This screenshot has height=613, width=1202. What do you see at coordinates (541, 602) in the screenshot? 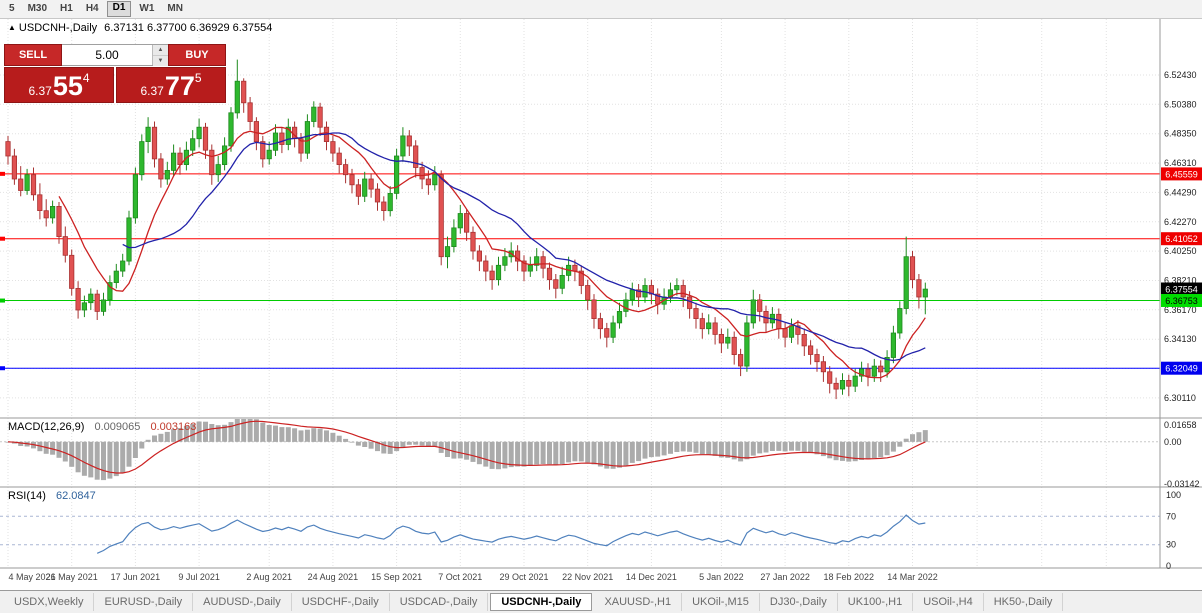
I see `chart-tab-usdcnh-daily: USDCNH-,Daily` at bounding box center [541, 602].